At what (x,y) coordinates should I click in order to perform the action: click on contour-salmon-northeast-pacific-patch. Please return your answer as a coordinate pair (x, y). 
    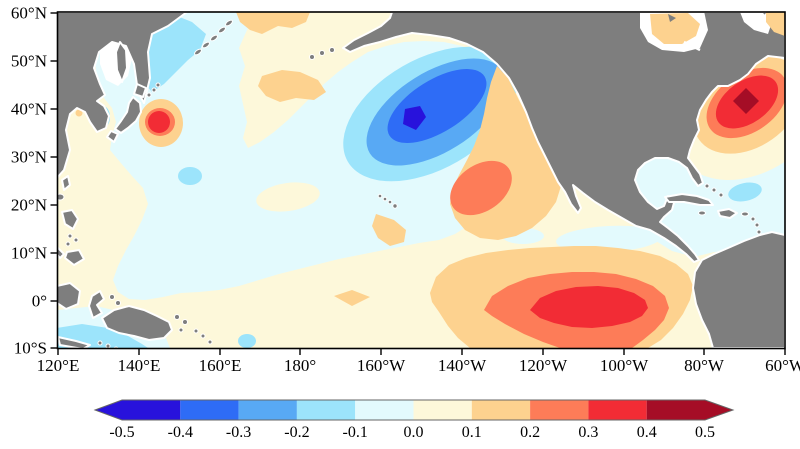
    Looking at the image, I should click on (481, 188).